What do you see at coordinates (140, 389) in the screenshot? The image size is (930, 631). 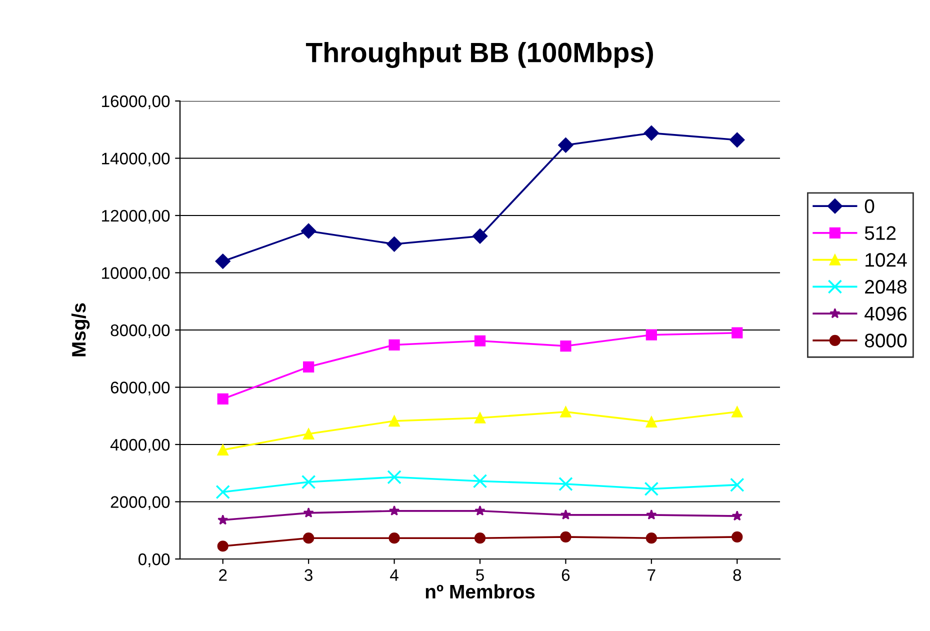 I see `y-tick-label: 6000,00` at bounding box center [140, 389].